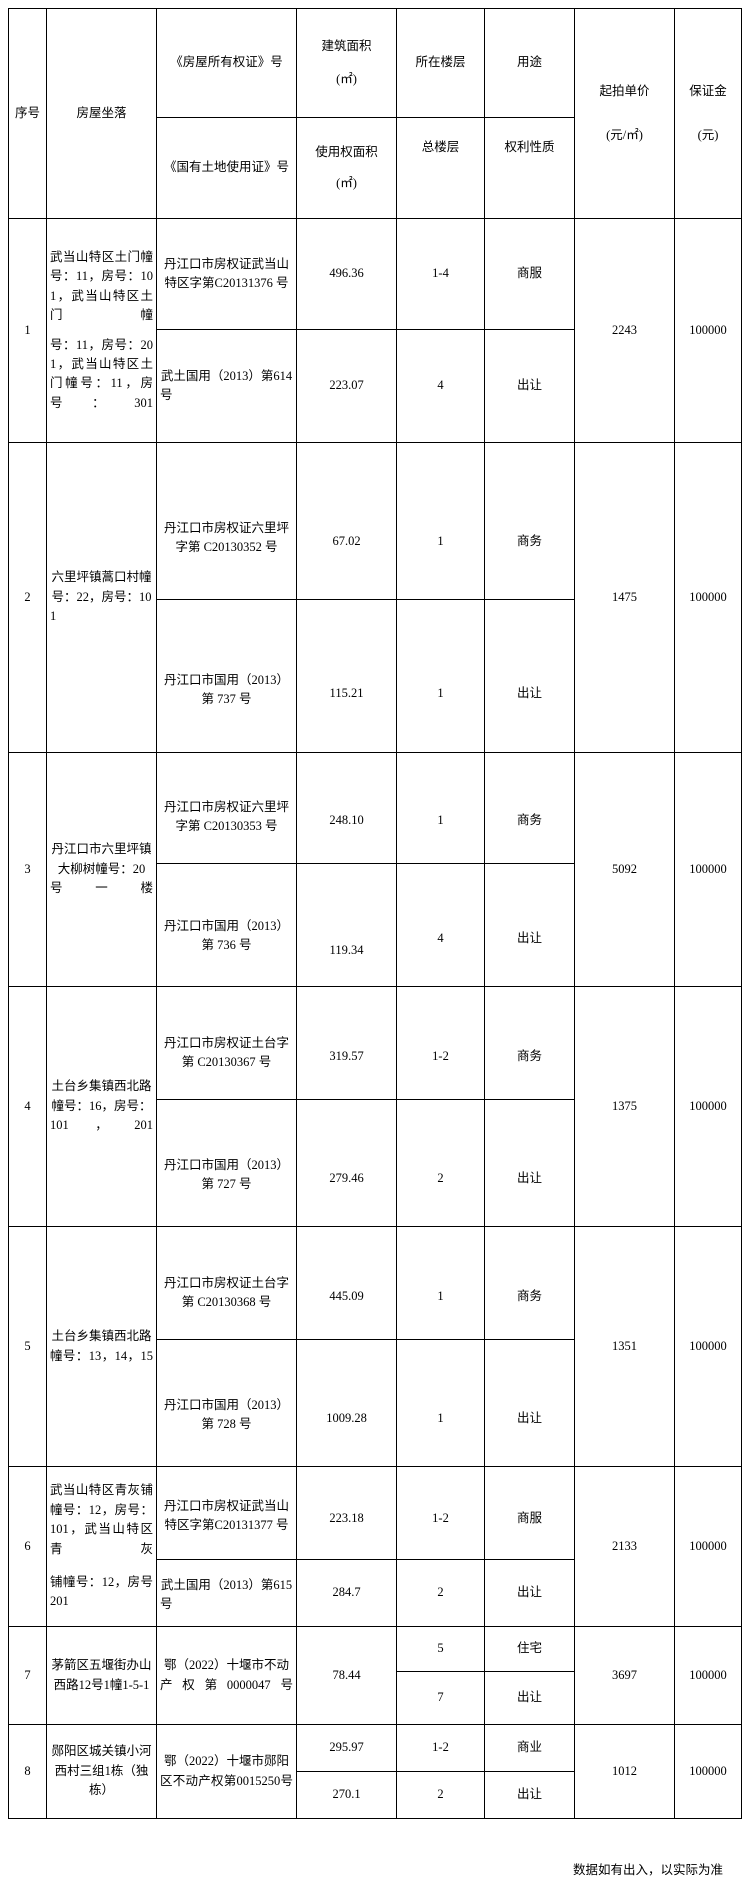 Image resolution: width=751 pixels, height=1878 pixels. Describe the element at coordinates (346, 168) in the screenshot. I see `header-use-area: 使用权面积 (㎡)` at that location.